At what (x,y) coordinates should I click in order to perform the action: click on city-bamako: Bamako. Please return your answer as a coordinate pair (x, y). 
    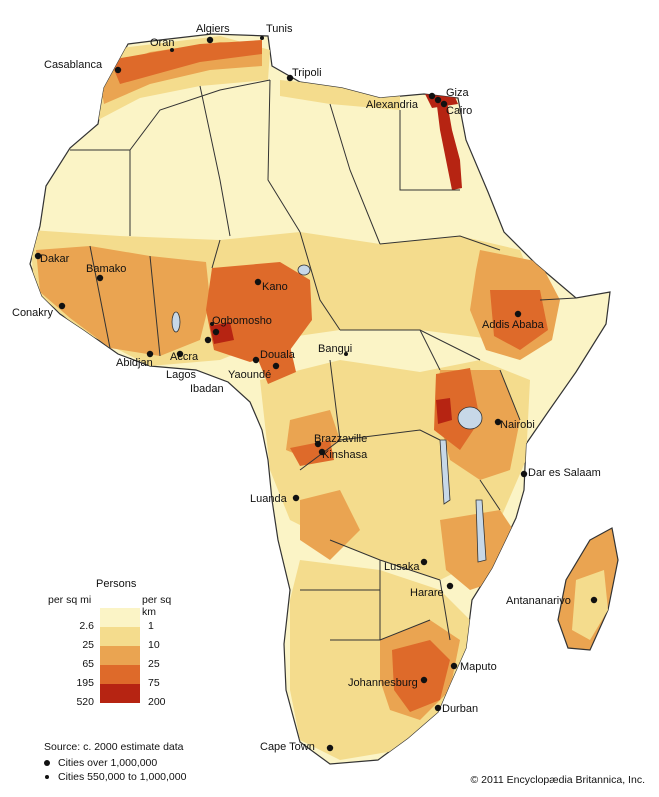
    Looking at the image, I should click on (106, 272).